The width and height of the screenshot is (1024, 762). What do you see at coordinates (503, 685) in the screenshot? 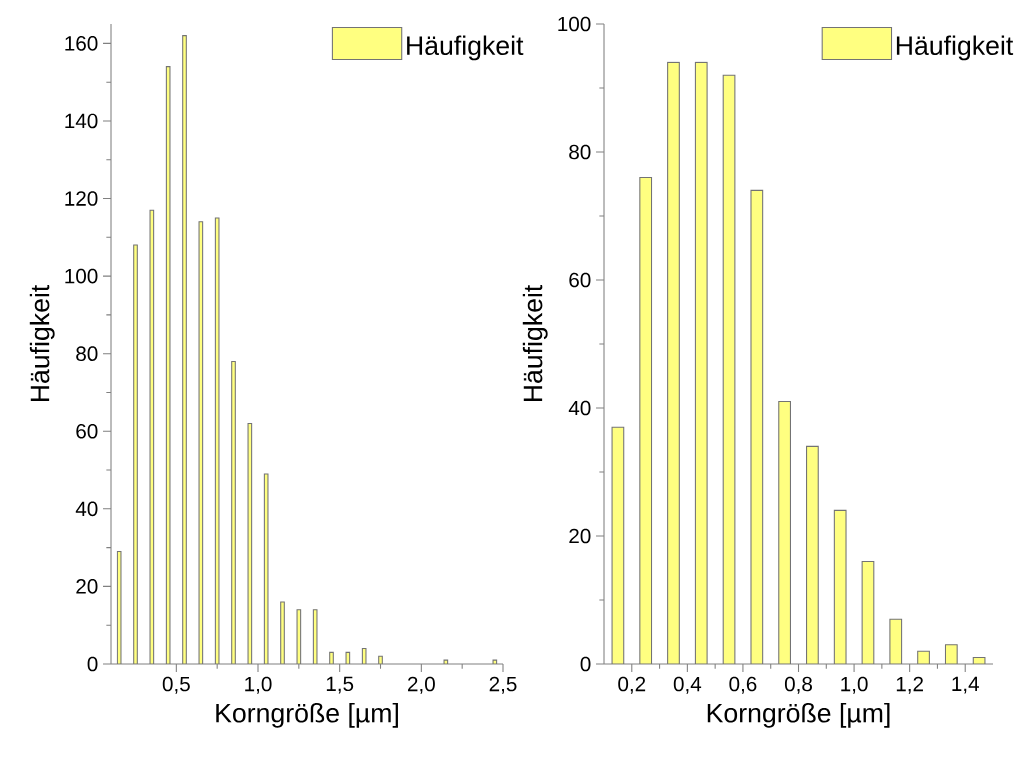
I see `x-tick-label: 2,5` at bounding box center [503, 685].